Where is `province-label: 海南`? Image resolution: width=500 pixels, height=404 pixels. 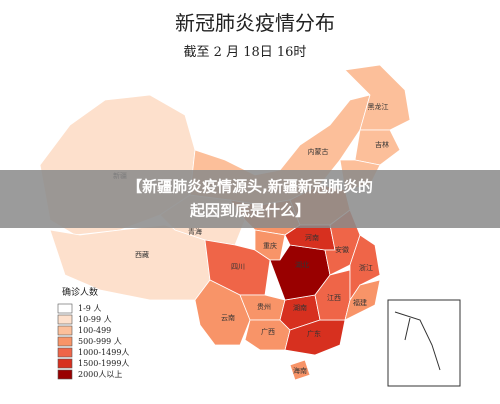 province-label: 海南 is located at coordinates (300, 370).